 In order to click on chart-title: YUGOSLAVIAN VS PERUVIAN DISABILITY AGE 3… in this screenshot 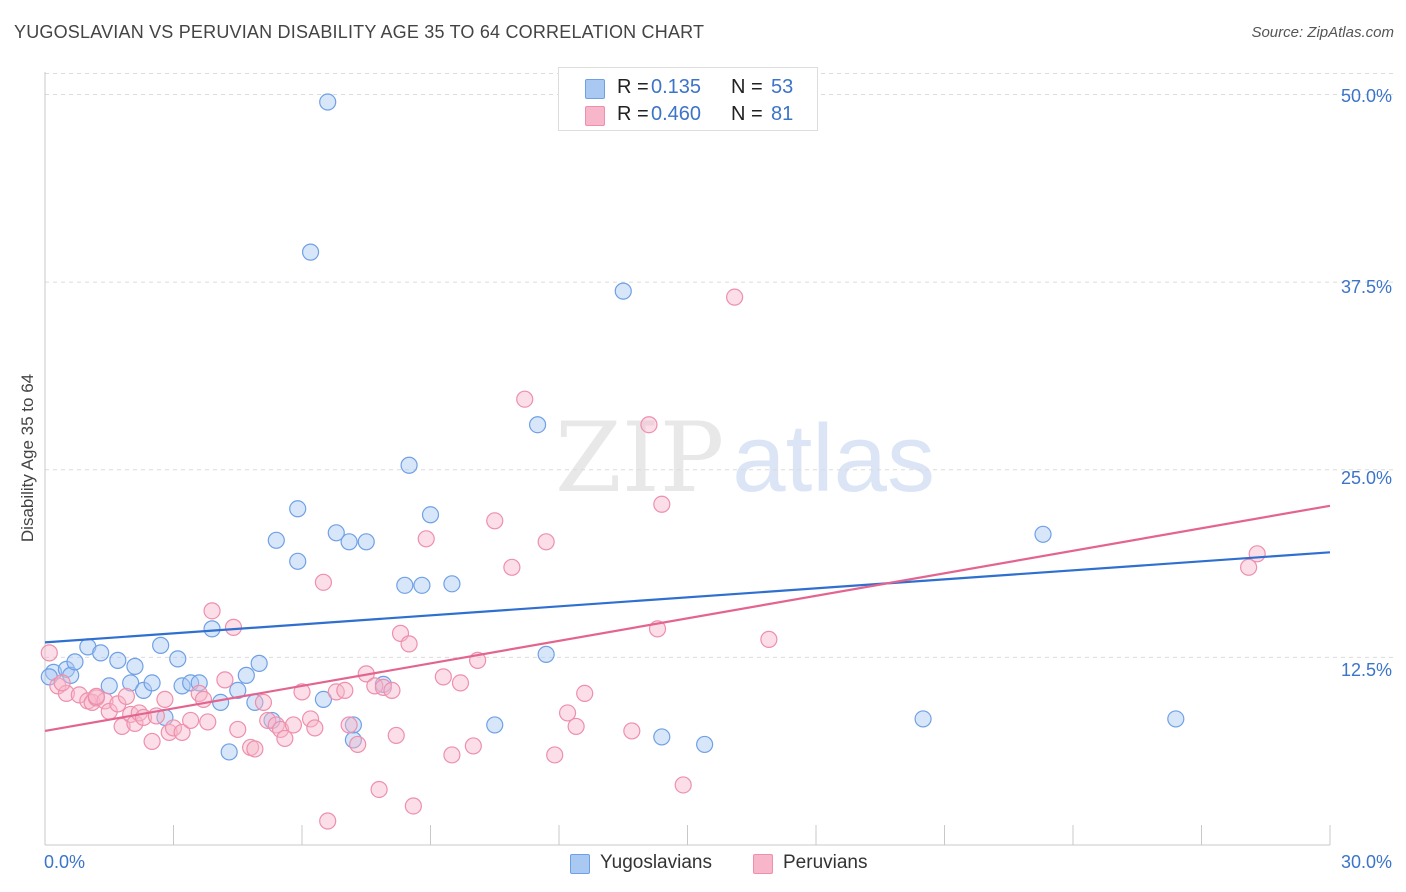, I will do `click(359, 32)`.